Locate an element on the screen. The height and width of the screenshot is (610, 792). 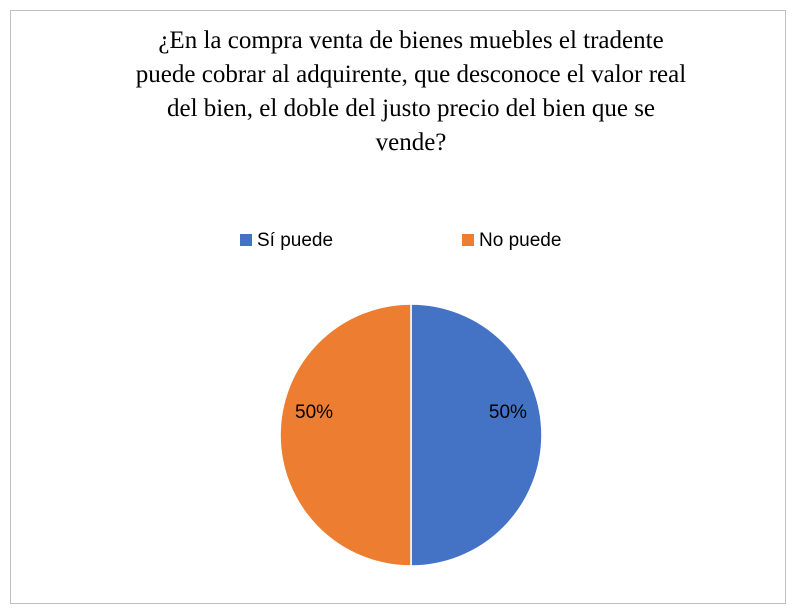
legend-label: No puede is located at coordinates (520, 240).